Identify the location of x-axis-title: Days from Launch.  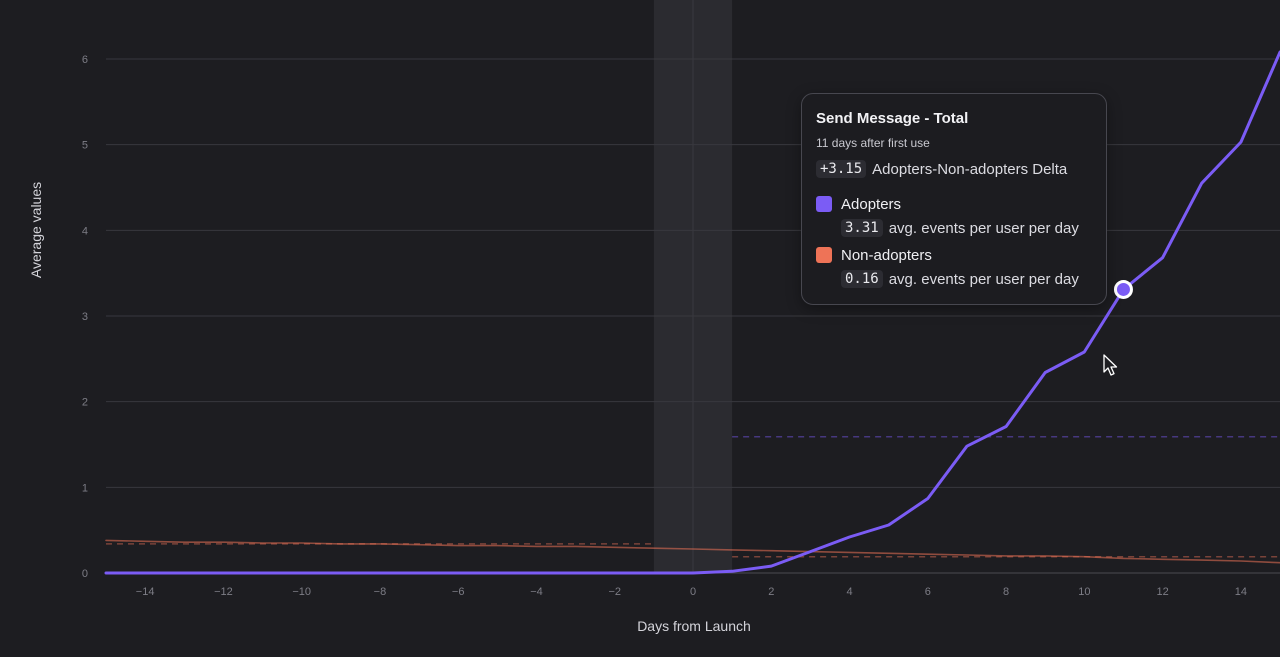
(694, 626).